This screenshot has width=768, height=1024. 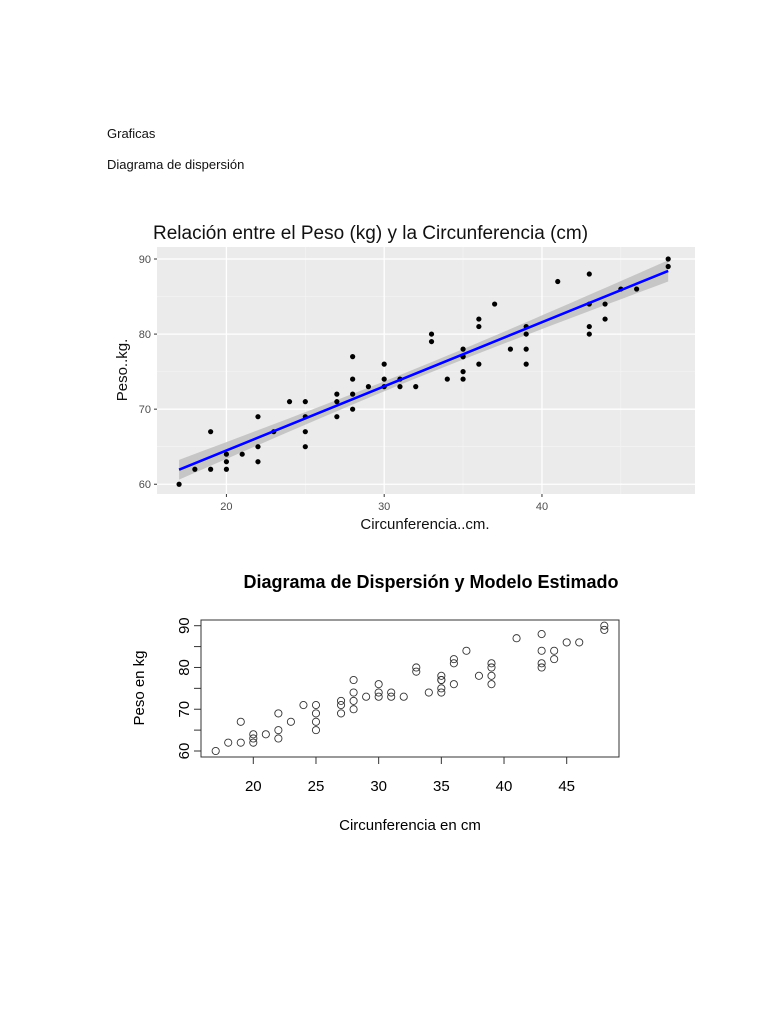 I want to click on chart1-regression-line, so click(x=423, y=370).